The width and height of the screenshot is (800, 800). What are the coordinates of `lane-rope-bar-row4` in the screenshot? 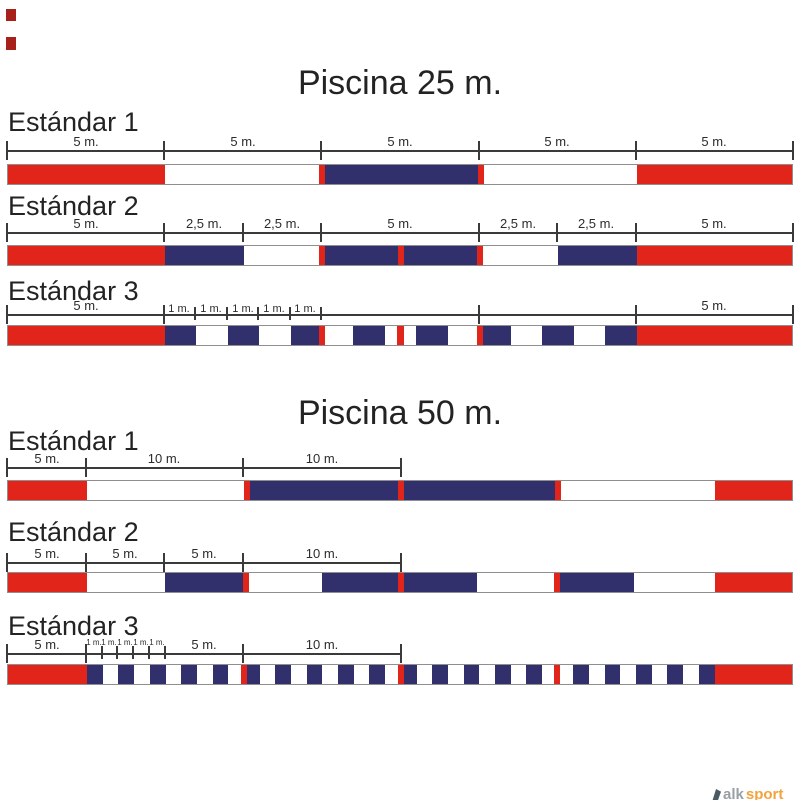 It's located at (400, 490).